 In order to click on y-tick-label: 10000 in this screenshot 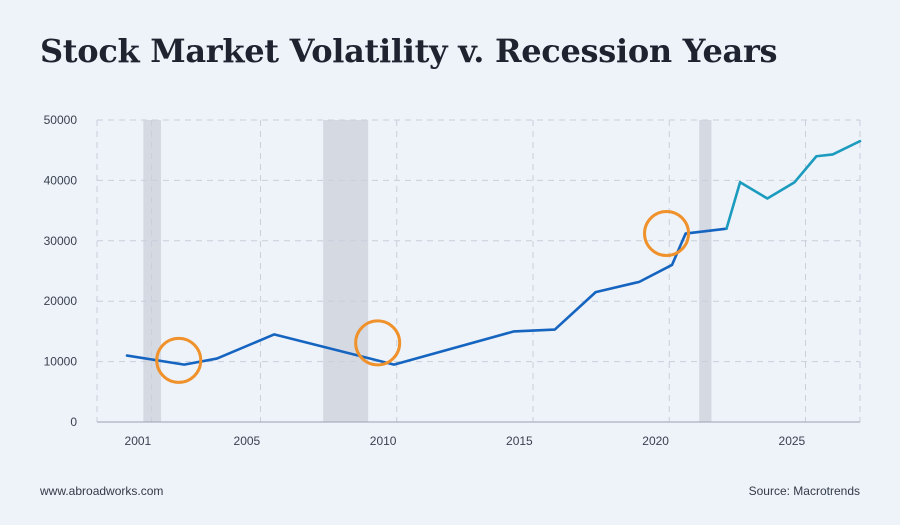, I will do `click(61, 362)`.